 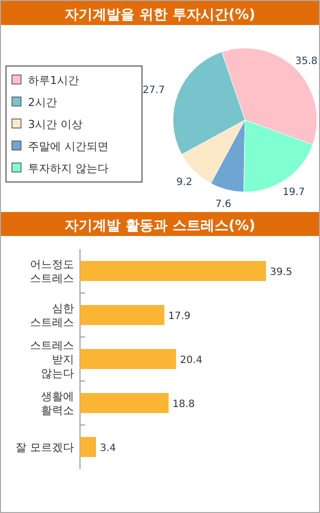 I want to click on data-label: 19.7, so click(x=293, y=192).